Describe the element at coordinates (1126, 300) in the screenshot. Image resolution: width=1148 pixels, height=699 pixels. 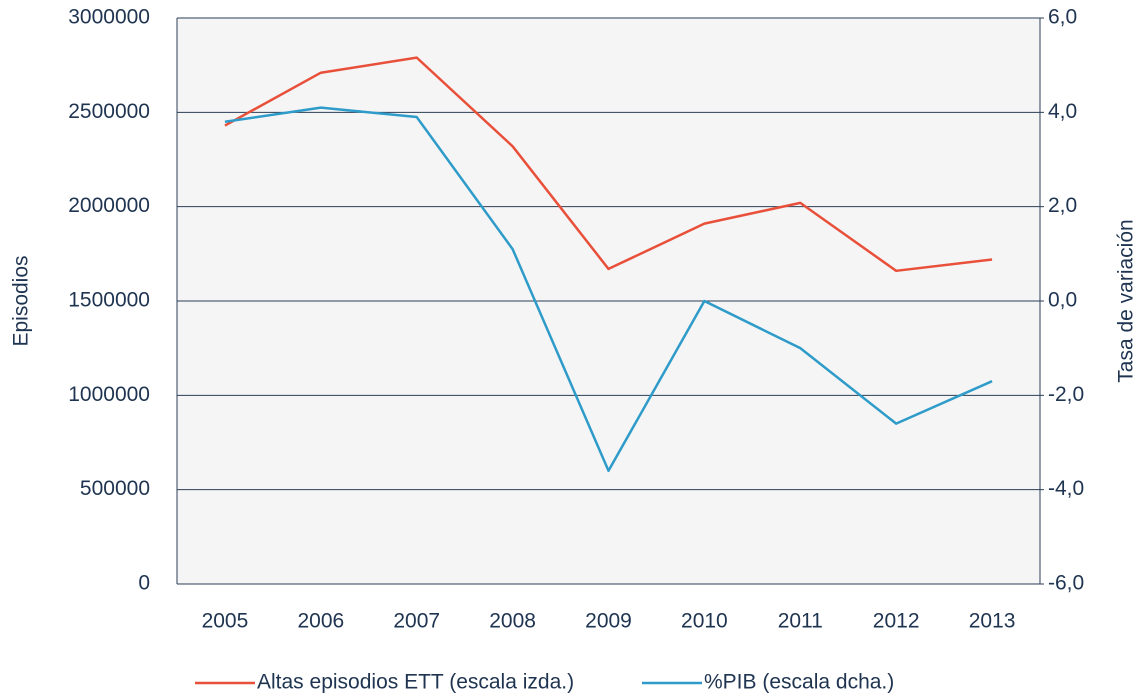
I see `y2-axis-title: Tasa de variación` at that location.